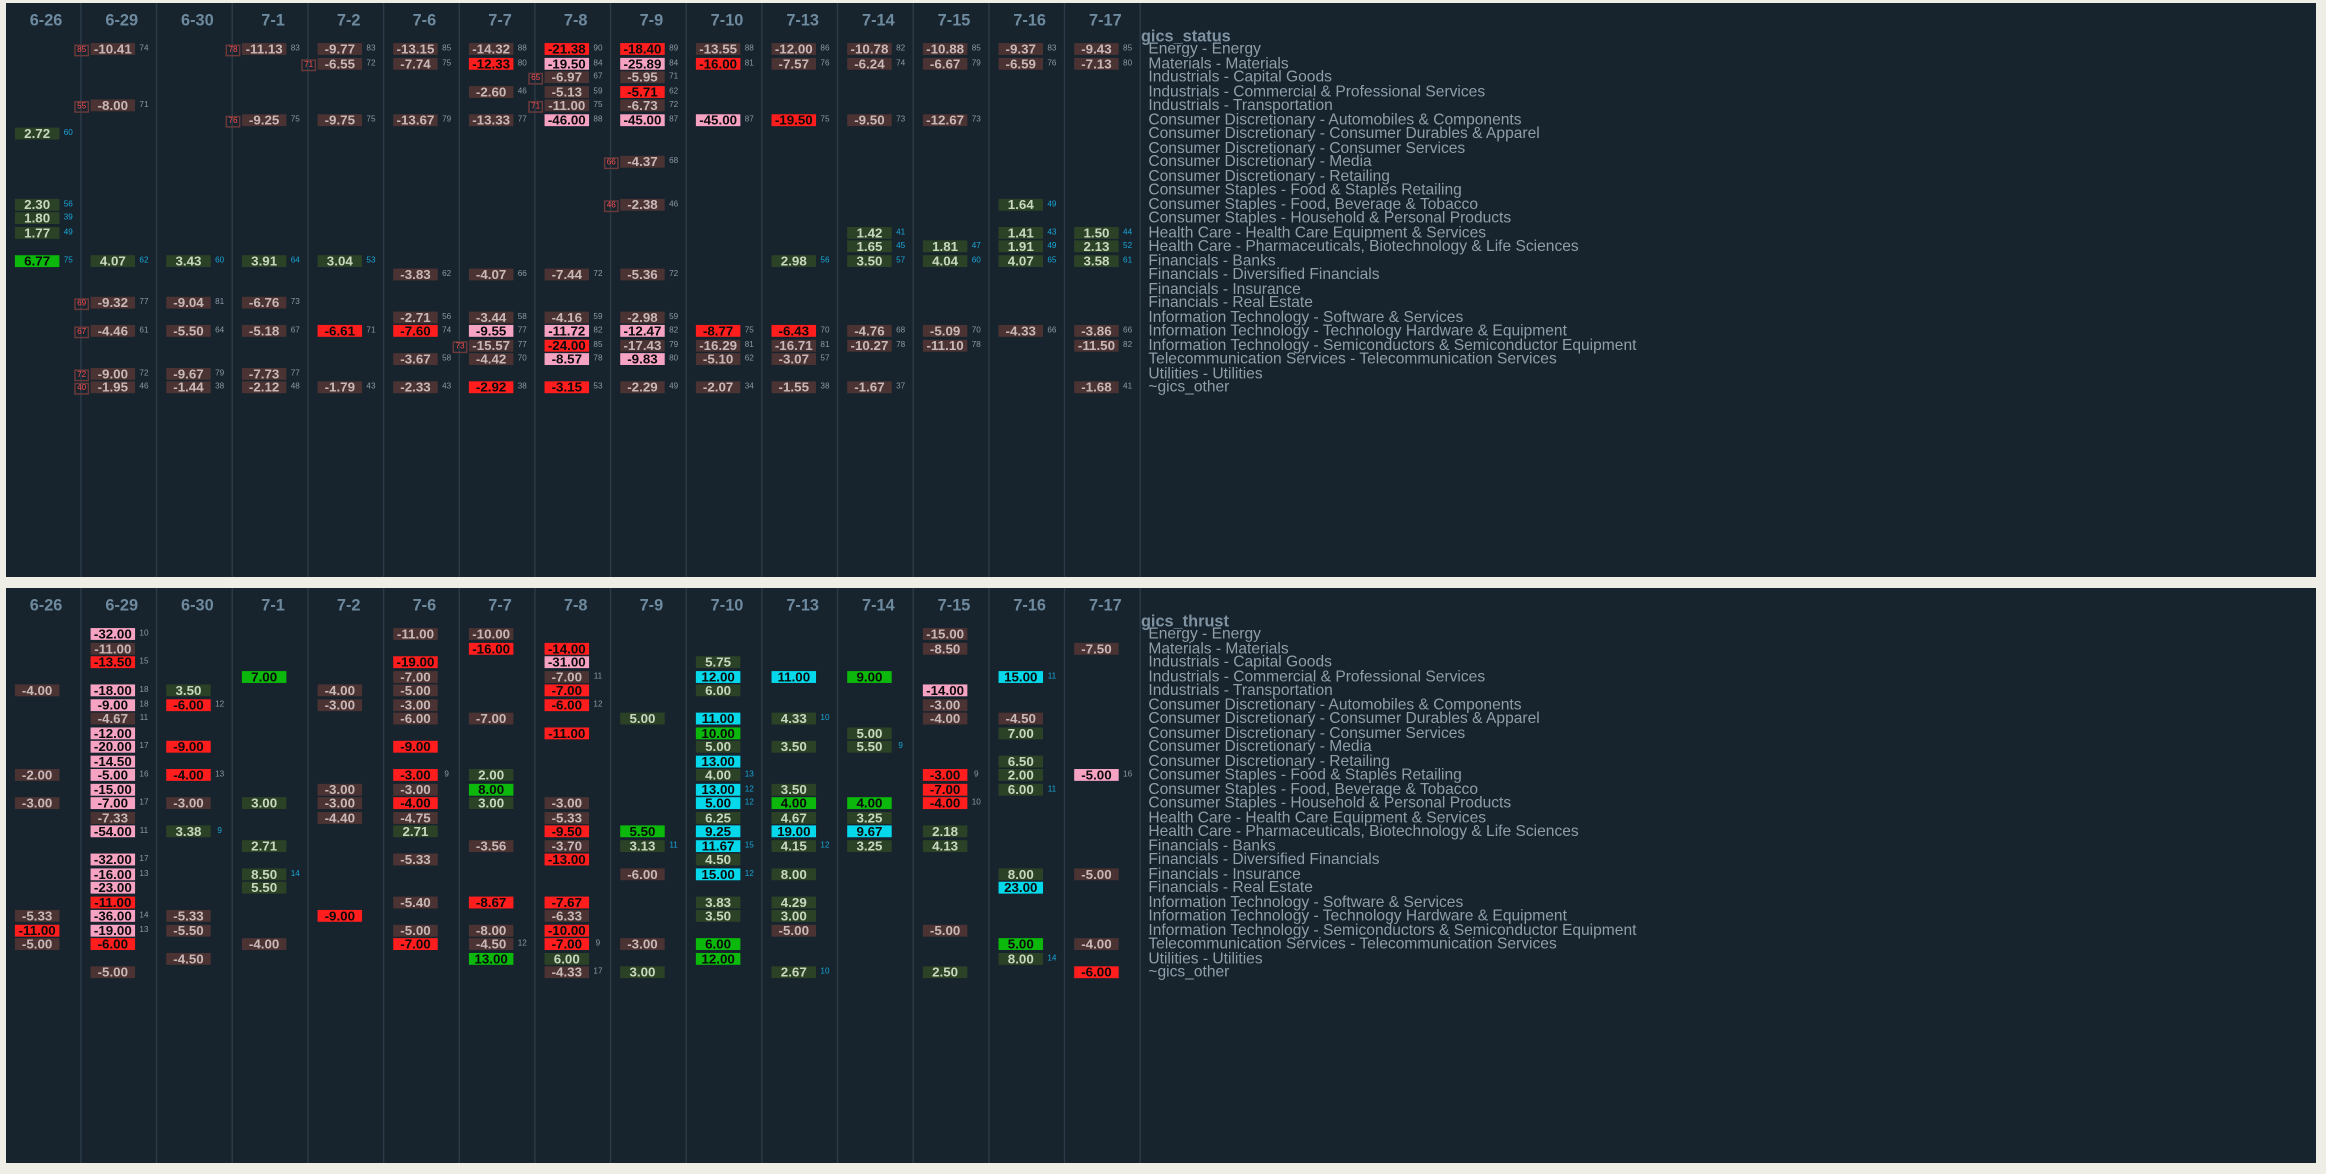 The width and height of the screenshot is (2326, 1174). What do you see at coordinates (491, 91) in the screenshot?
I see `heat-cell: -2.60` at bounding box center [491, 91].